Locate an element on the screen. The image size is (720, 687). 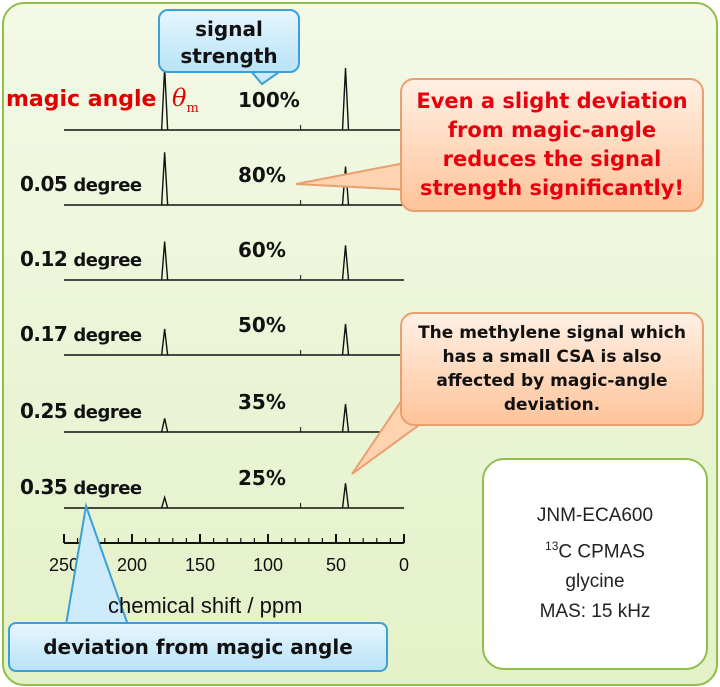
deviation-value-label: 0.05 degree is located at coordinates (81, 184).